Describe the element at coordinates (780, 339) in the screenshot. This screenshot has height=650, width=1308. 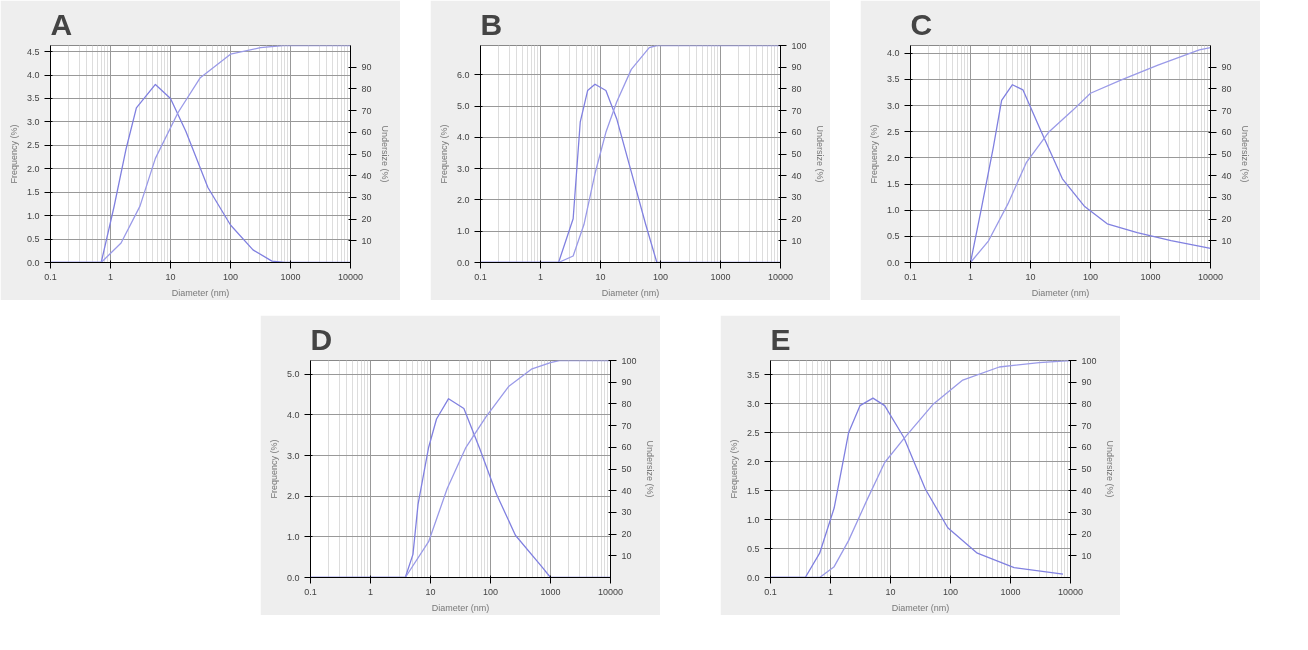
I see `chart-title: E` at that location.